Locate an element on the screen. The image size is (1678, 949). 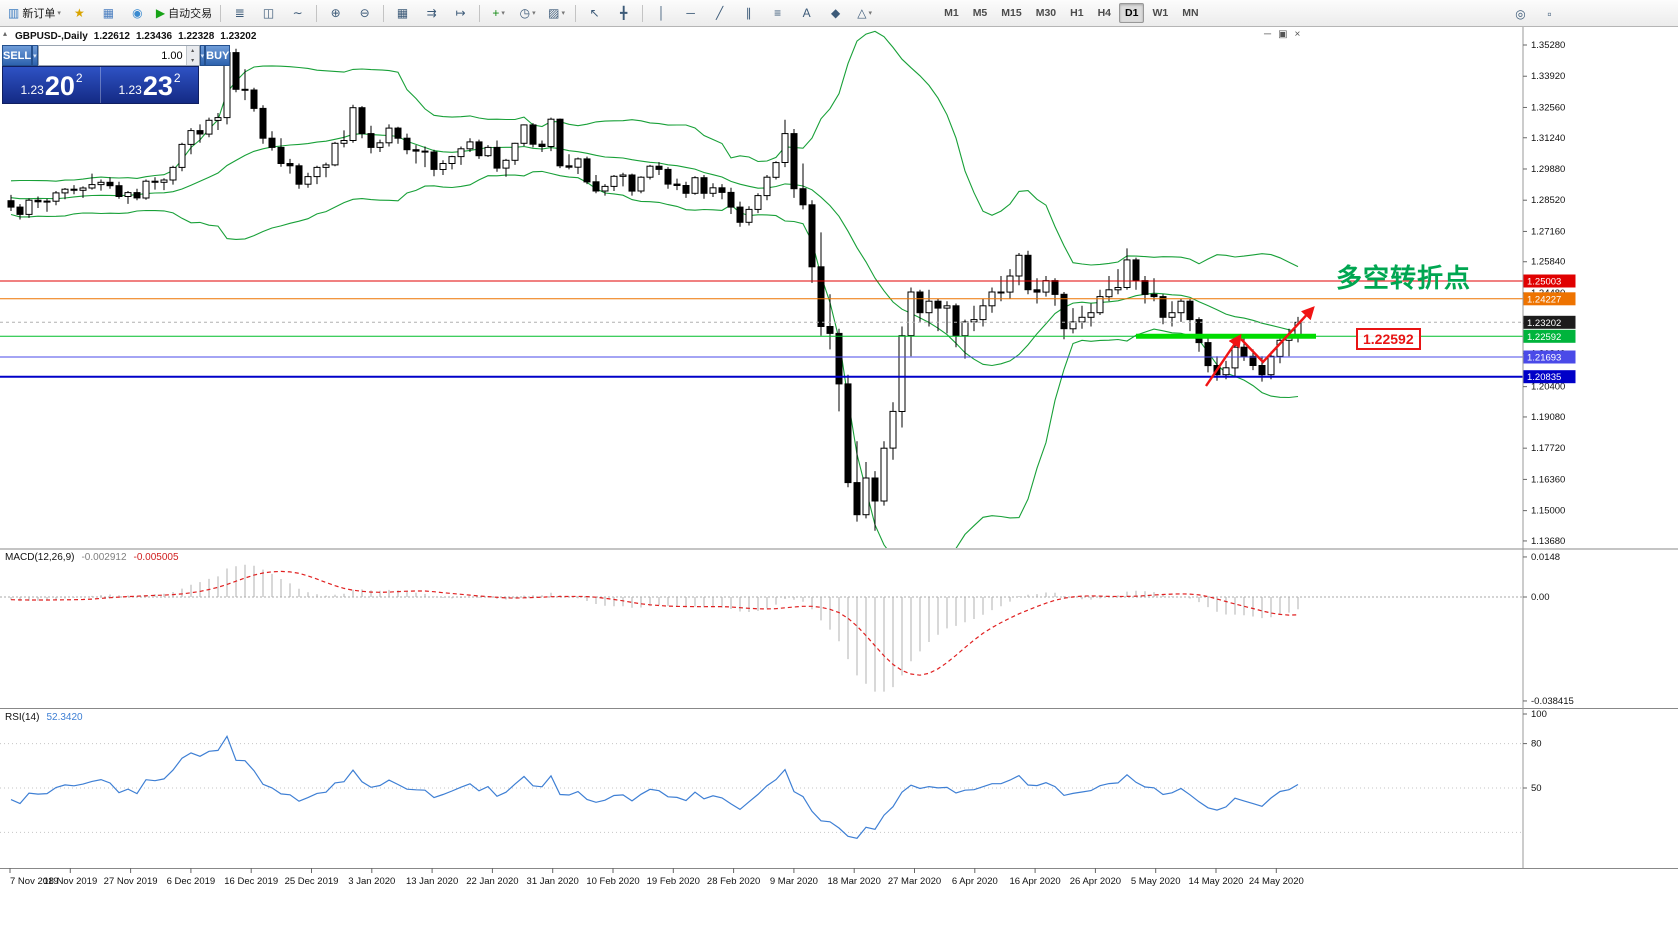
rsi-panel is located at coordinates (761, 786).